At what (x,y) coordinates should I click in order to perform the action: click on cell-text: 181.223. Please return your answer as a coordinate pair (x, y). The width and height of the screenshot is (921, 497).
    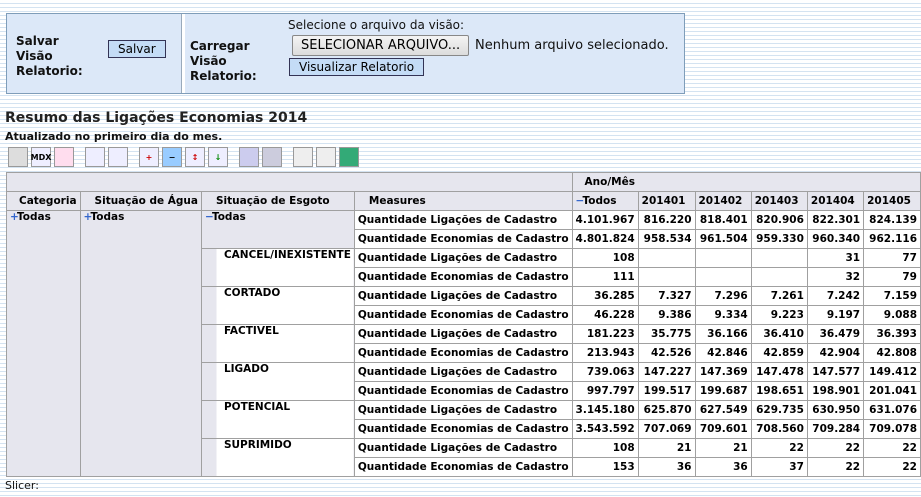
    Looking at the image, I should click on (610, 334).